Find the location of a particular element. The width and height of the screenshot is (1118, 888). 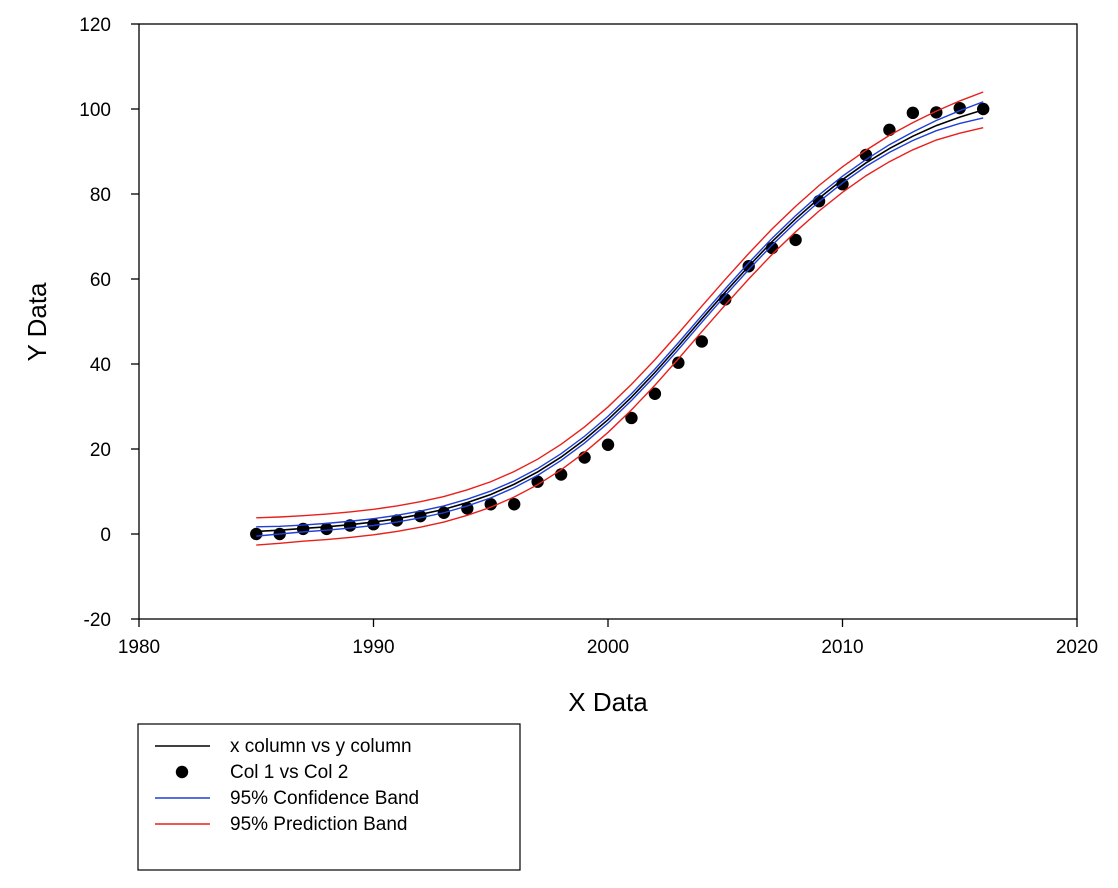

x-tick-label: 1990 is located at coordinates (373, 647).